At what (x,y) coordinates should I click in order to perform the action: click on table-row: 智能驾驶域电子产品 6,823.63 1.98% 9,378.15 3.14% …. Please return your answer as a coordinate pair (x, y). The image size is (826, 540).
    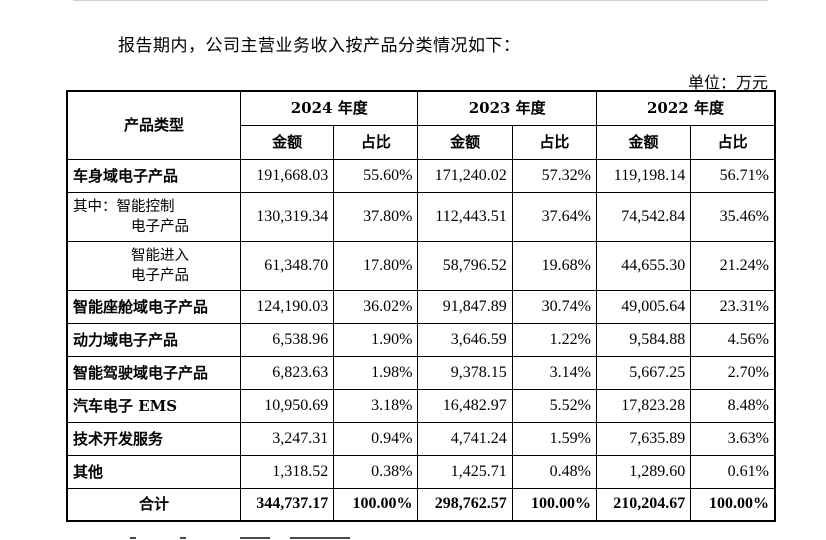
    Looking at the image, I should click on (421, 372).